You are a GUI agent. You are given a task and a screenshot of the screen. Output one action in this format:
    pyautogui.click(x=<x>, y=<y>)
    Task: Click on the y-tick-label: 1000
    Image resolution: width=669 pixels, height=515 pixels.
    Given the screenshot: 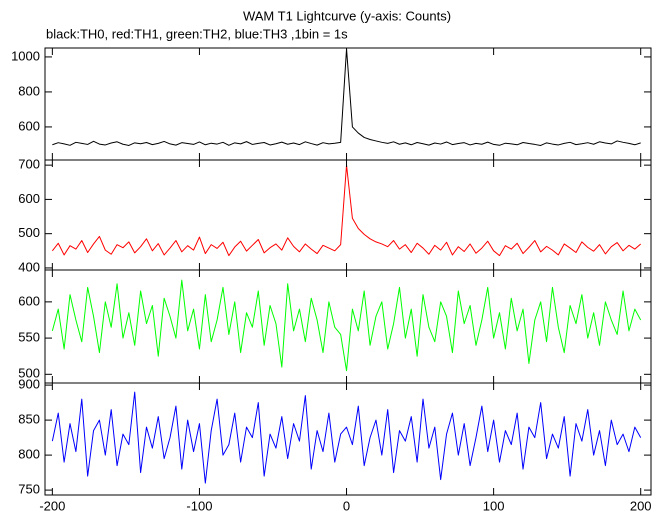 What is the action you would take?
    pyautogui.click(x=25, y=55)
    